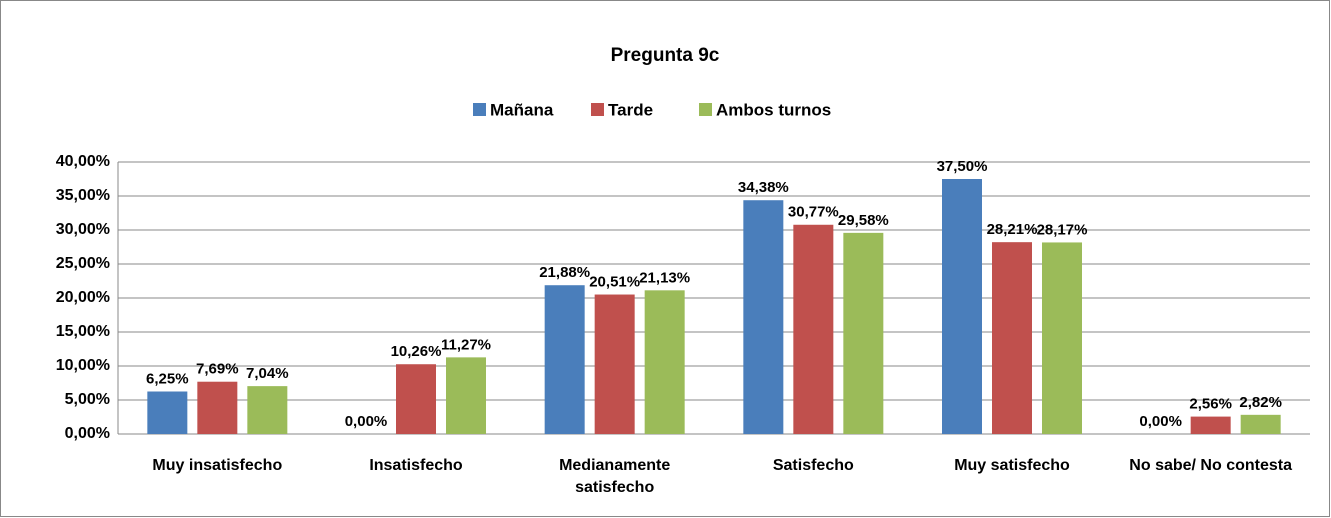 The height and width of the screenshot is (518, 1331). Describe the element at coordinates (167, 378) in the screenshot. I see `value-label: 6,25%` at that location.